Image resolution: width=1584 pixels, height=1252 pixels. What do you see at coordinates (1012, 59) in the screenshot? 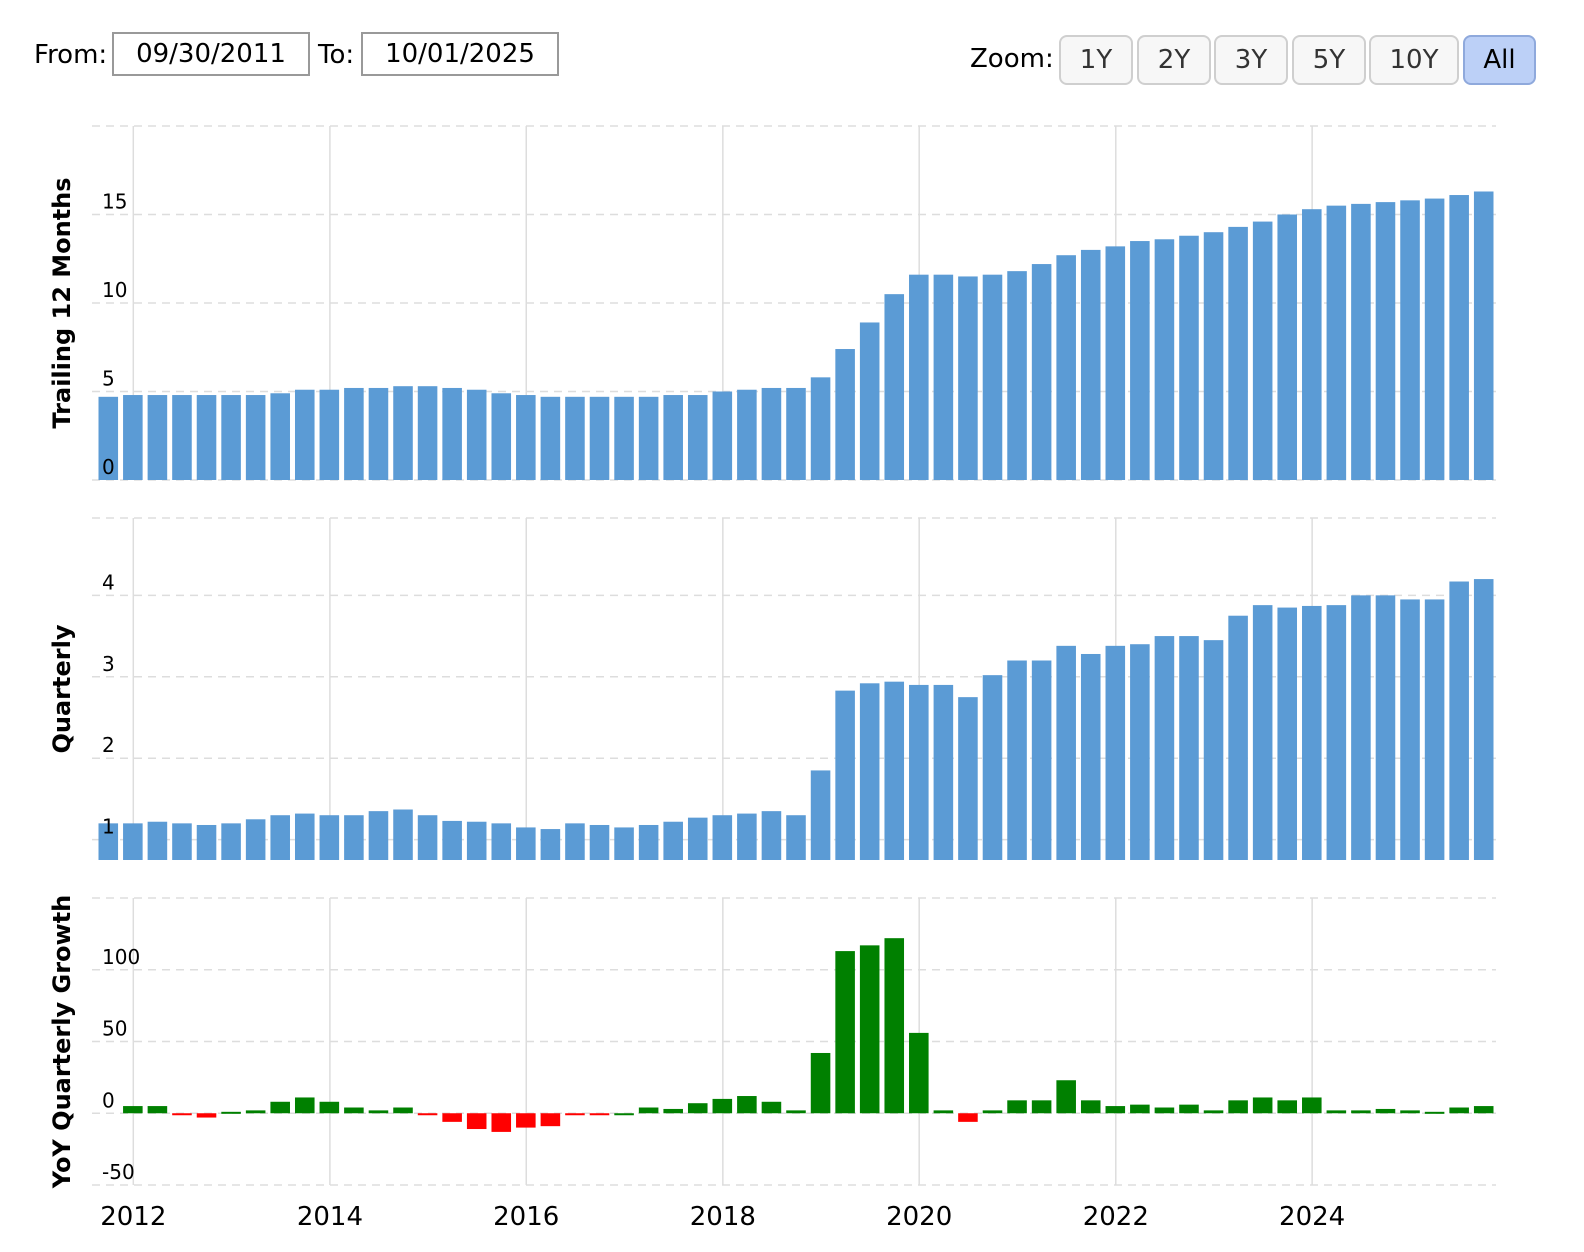
I see `zoom-label: Zoom:` at bounding box center [1012, 59].